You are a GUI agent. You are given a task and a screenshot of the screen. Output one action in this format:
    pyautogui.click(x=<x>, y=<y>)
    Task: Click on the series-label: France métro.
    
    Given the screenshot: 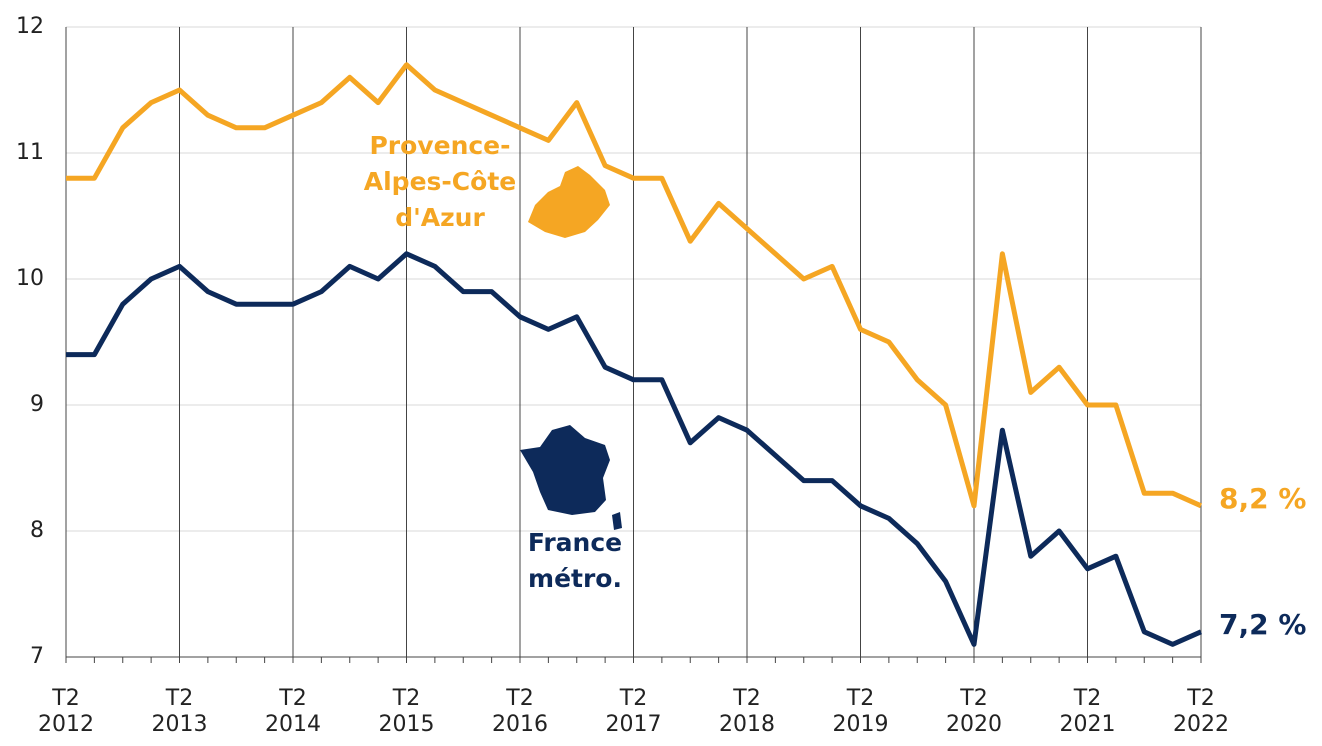 What is the action you would take?
    pyautogui.click(x=575, y=560)
    